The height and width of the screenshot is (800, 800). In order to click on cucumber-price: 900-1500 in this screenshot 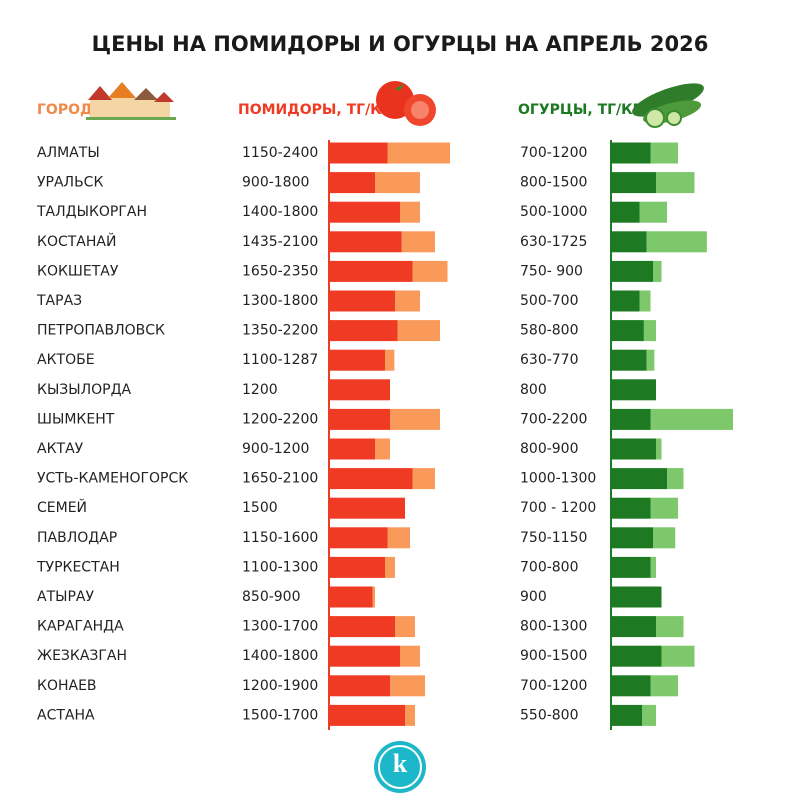, I will do `click(553, 656)`.